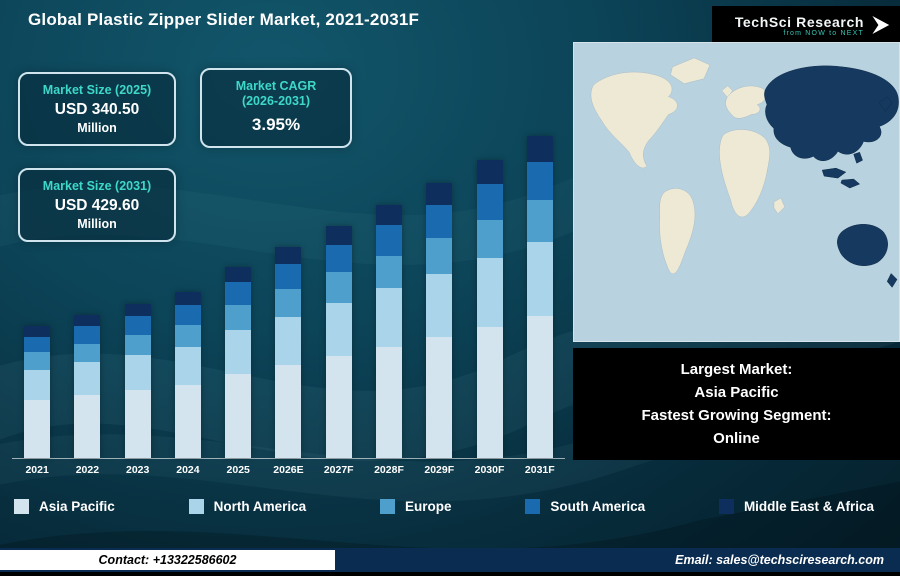 The image size is (900, 576). Describe the element at coordinates (862, 245) in the screenshot. I see `map-australia-highlighted` at that location.